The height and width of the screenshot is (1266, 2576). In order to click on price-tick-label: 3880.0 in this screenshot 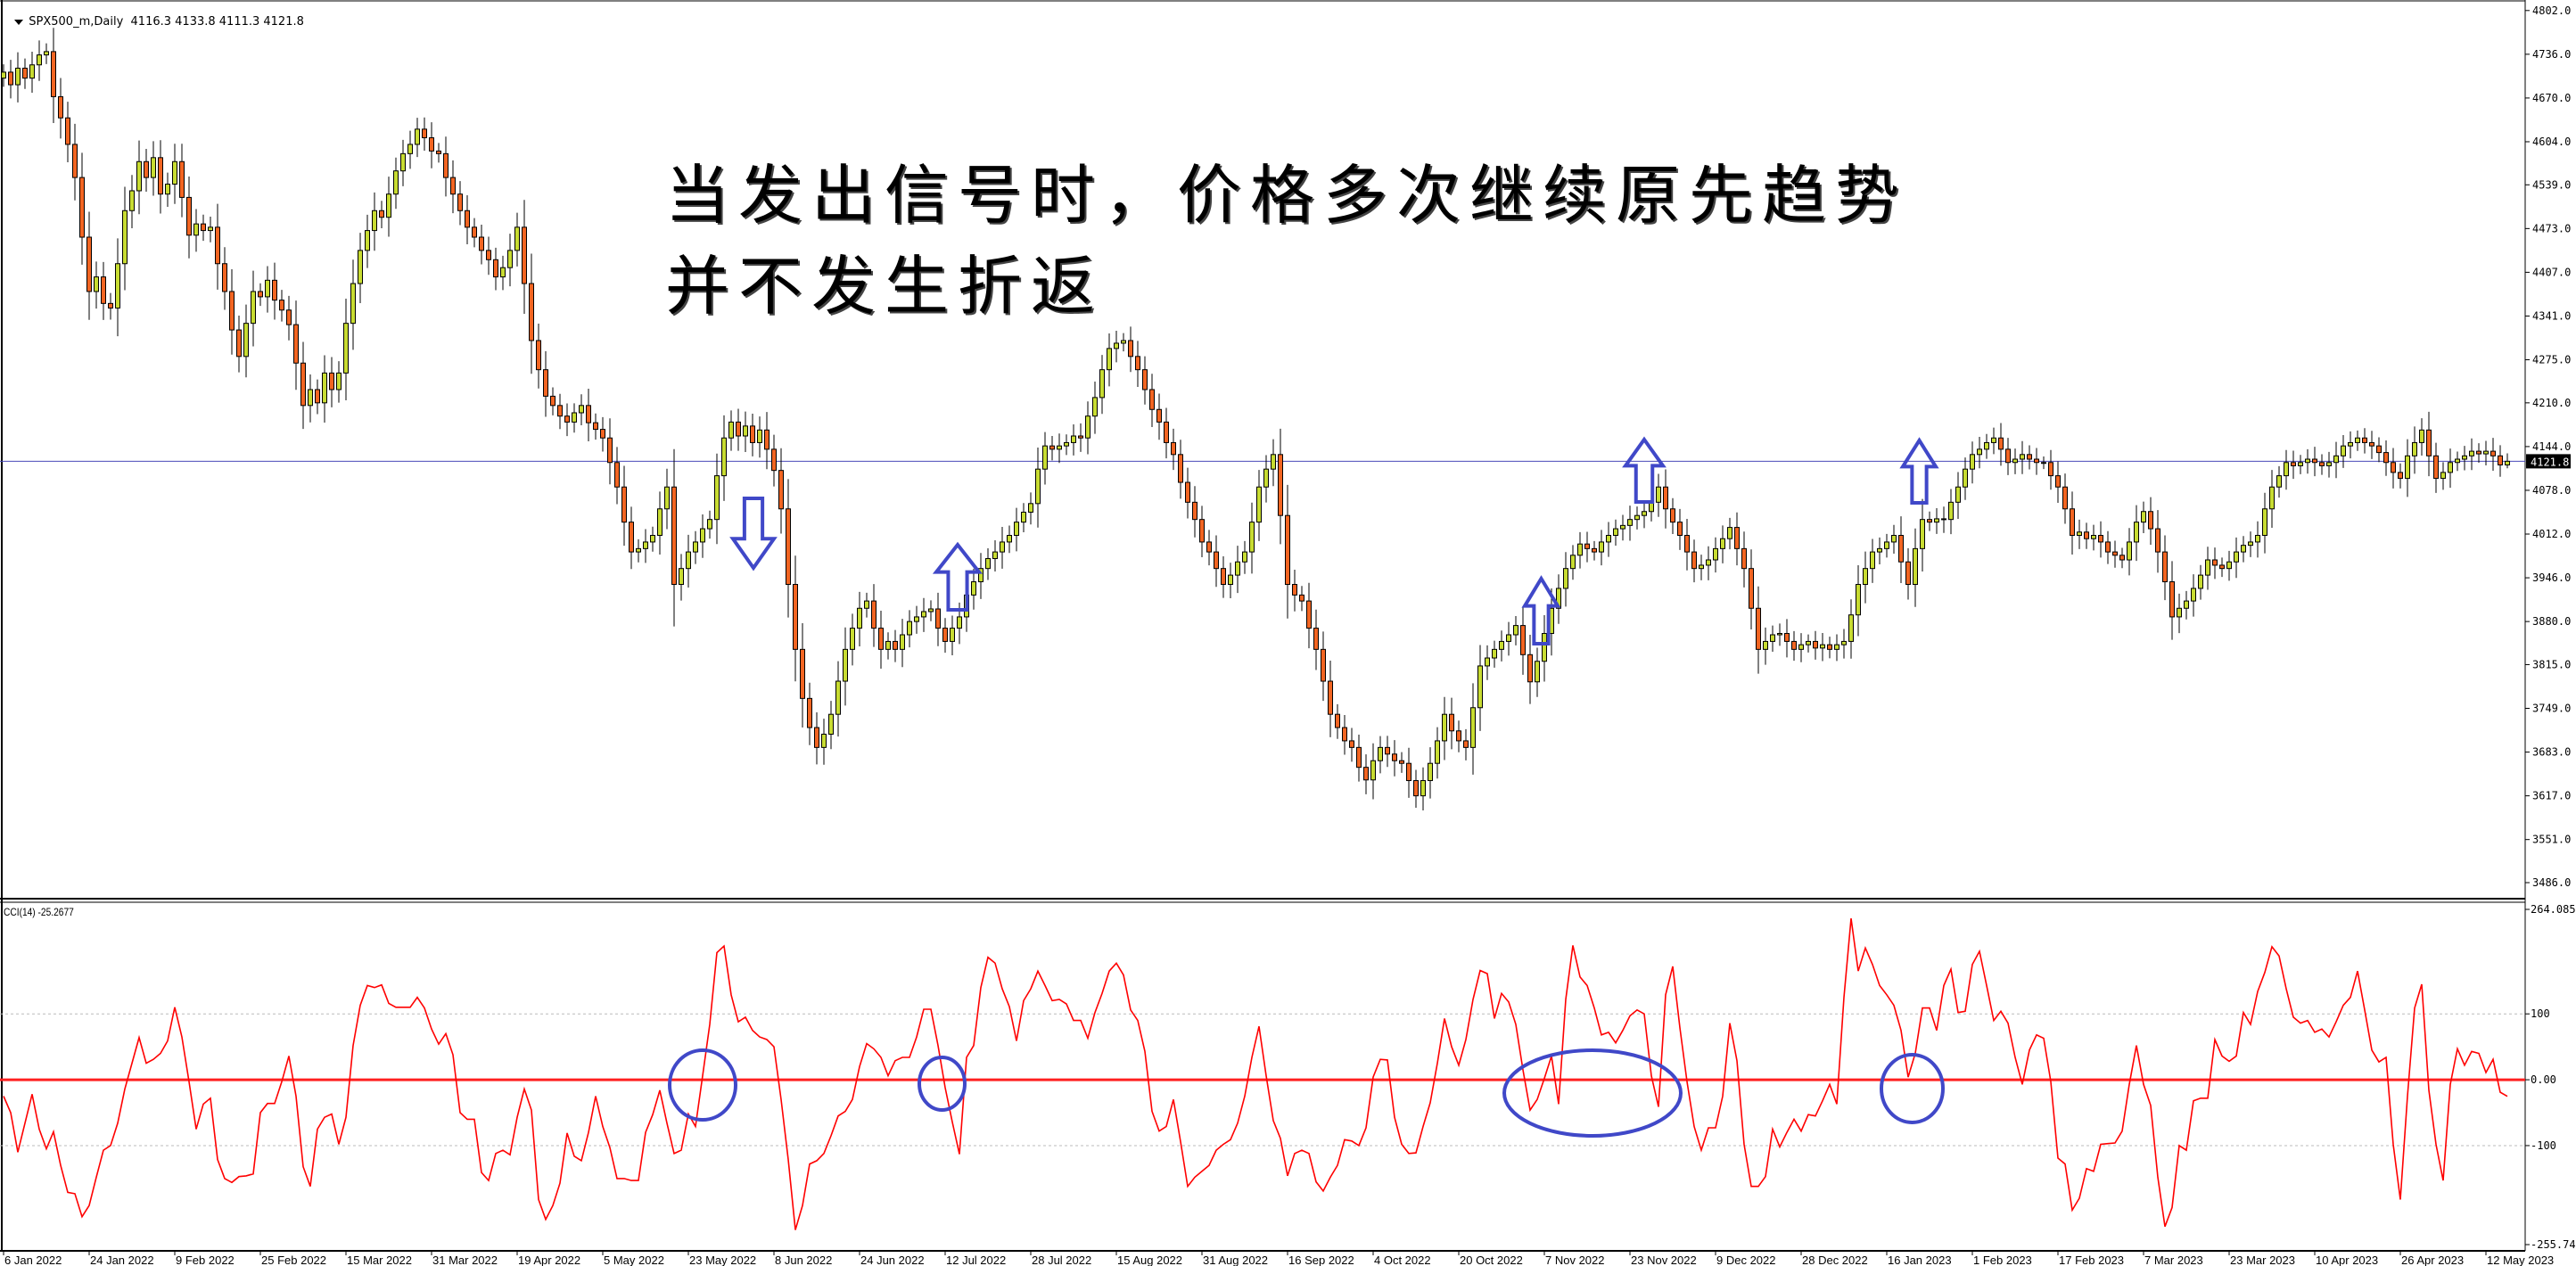, I will do `click(2551, 622)`.